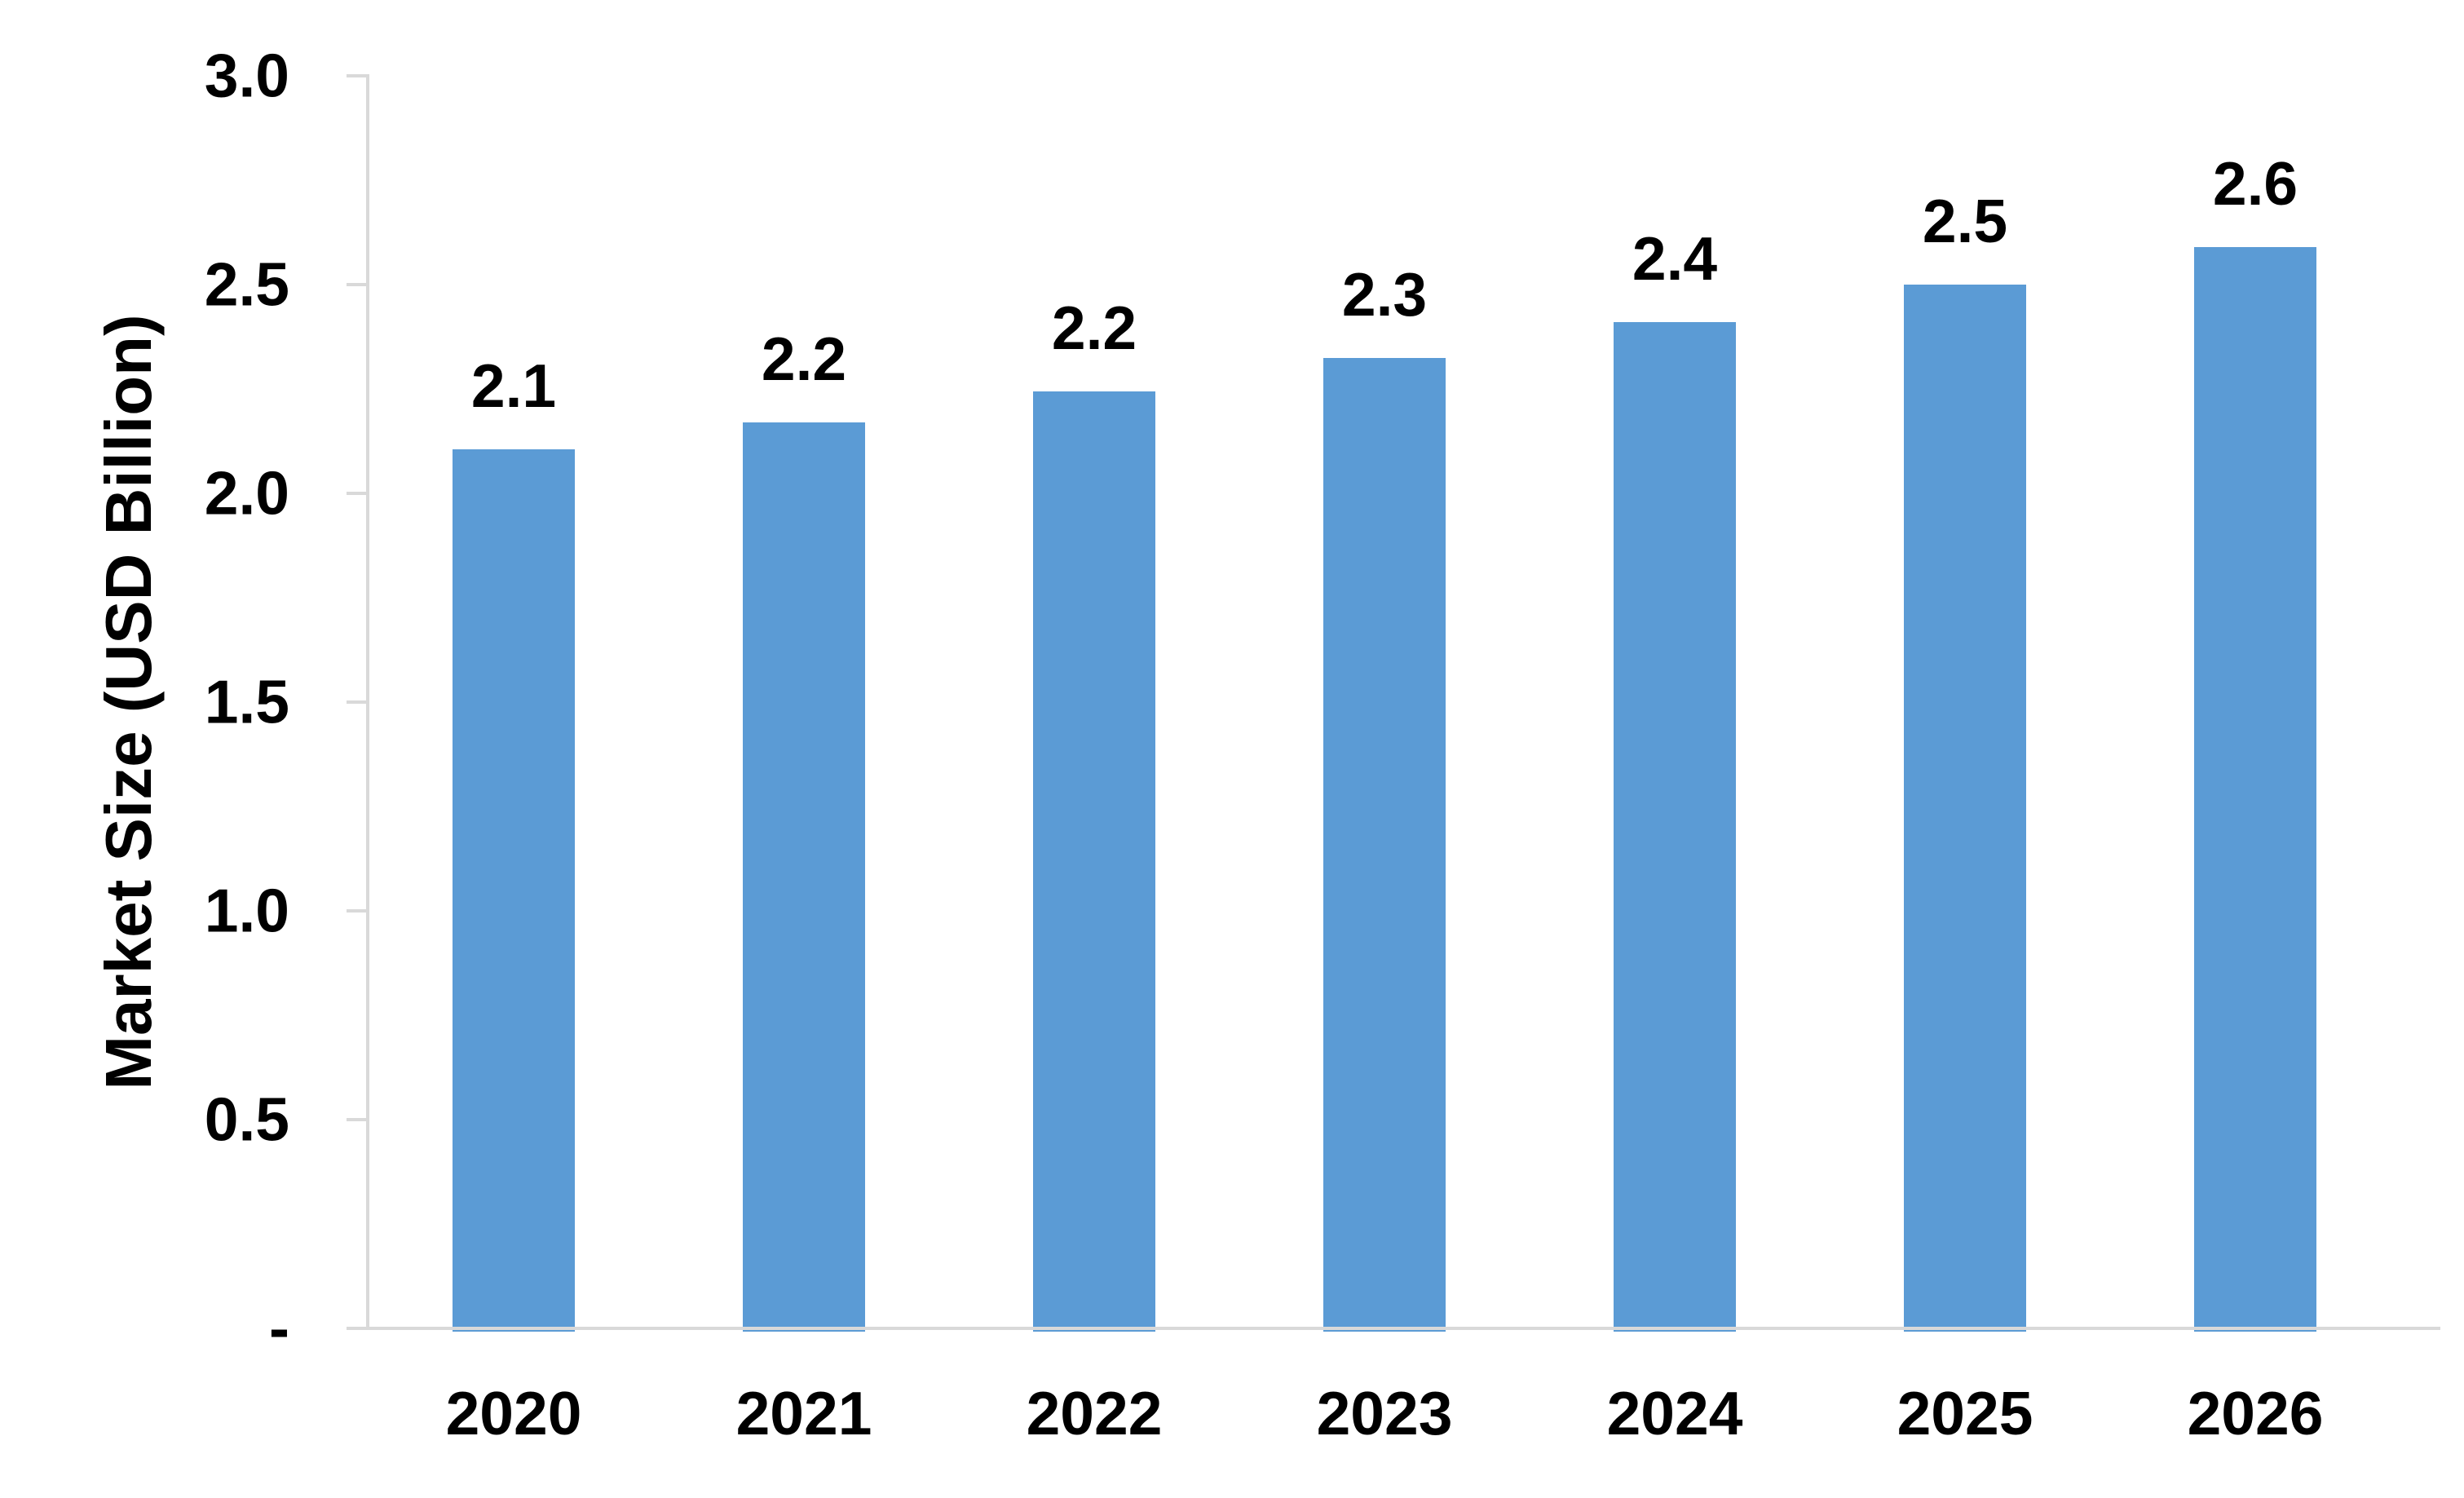 The width and height of the screenshot is (2464, 1498). What do you see at coordinates (1384, 294) in the screenshot?
I see `bar-value-label-2023: 2.3` at bounding box center [1384, 294].